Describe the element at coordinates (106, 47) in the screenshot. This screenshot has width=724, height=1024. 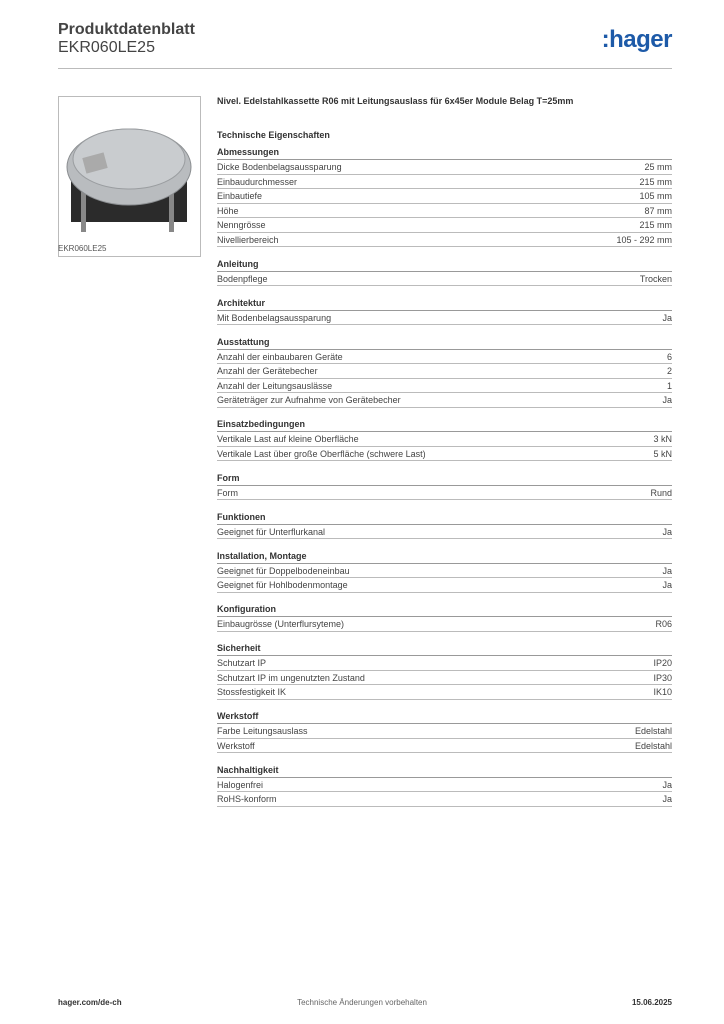
I see `subtitle: EKR060LE25` at that location.